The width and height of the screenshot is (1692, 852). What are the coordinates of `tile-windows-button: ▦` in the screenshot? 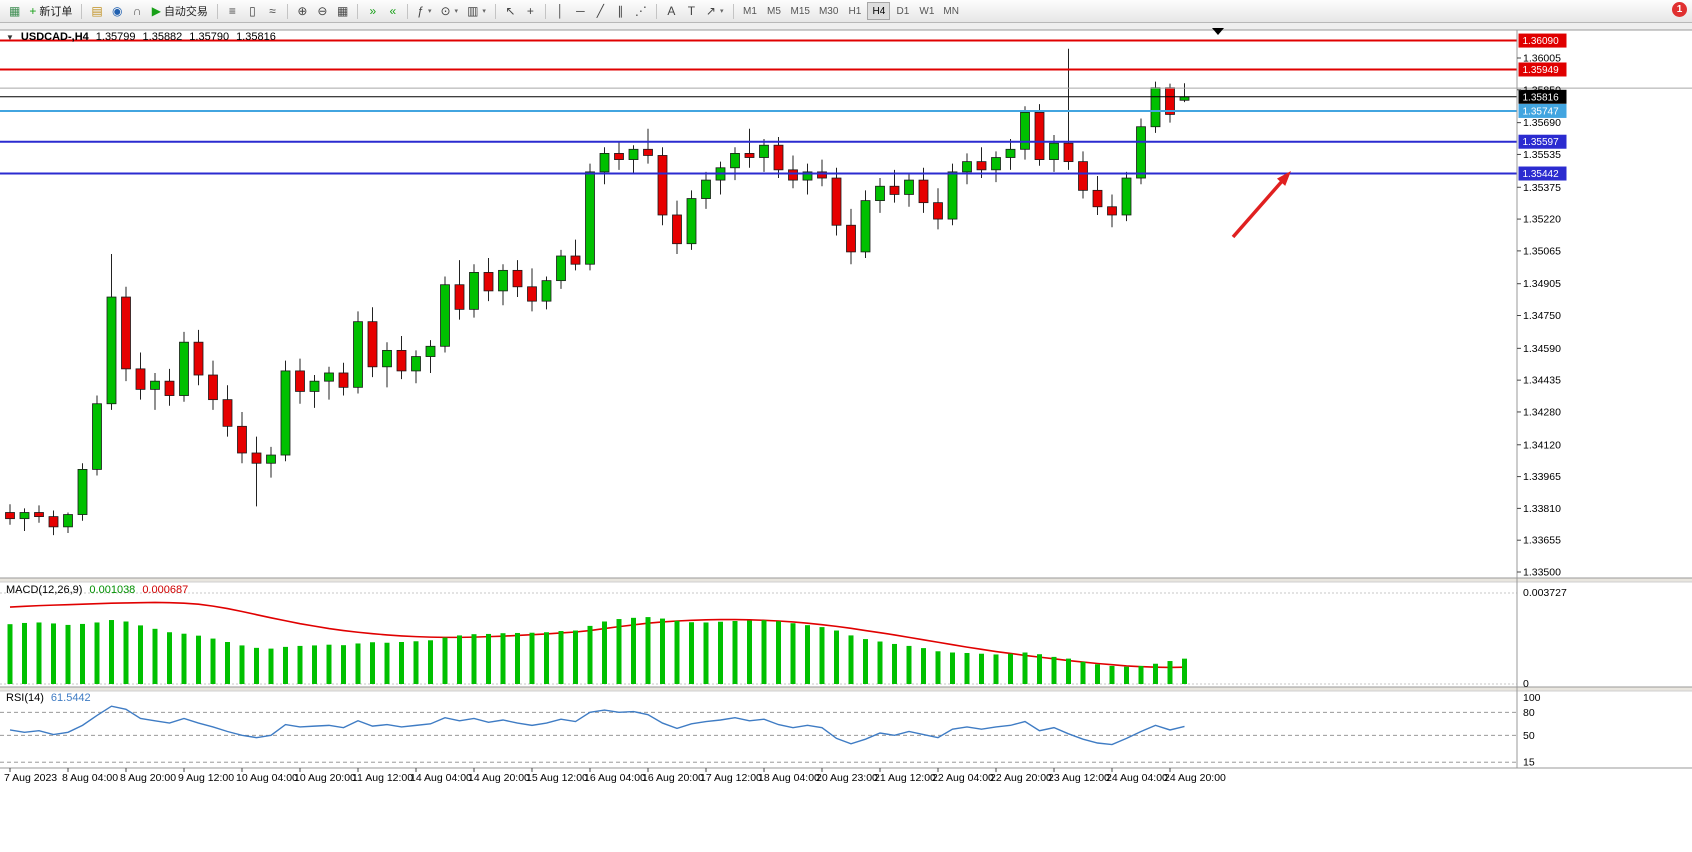 It's located at (342, 11).